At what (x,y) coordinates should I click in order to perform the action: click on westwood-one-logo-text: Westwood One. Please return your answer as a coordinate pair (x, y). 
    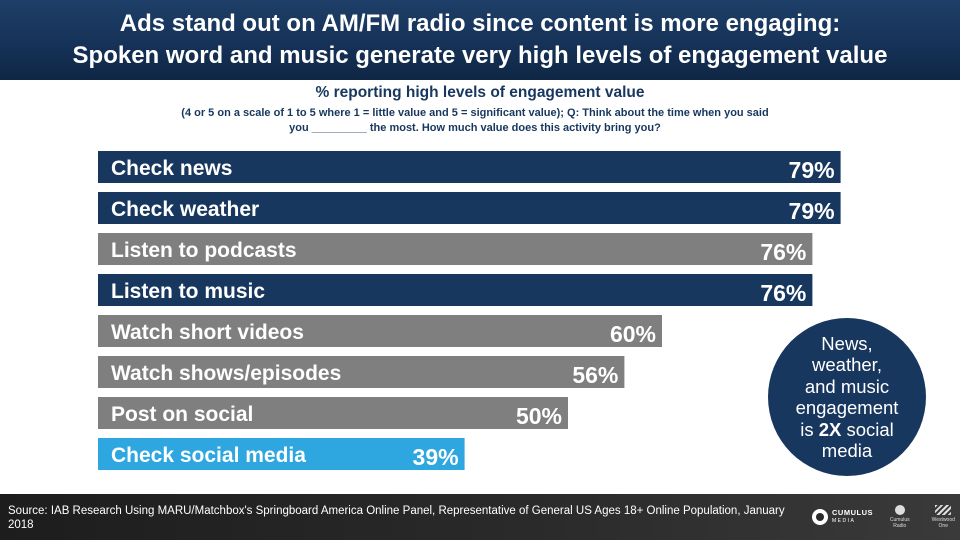
    Looking at the image, I should click on (943, 523).